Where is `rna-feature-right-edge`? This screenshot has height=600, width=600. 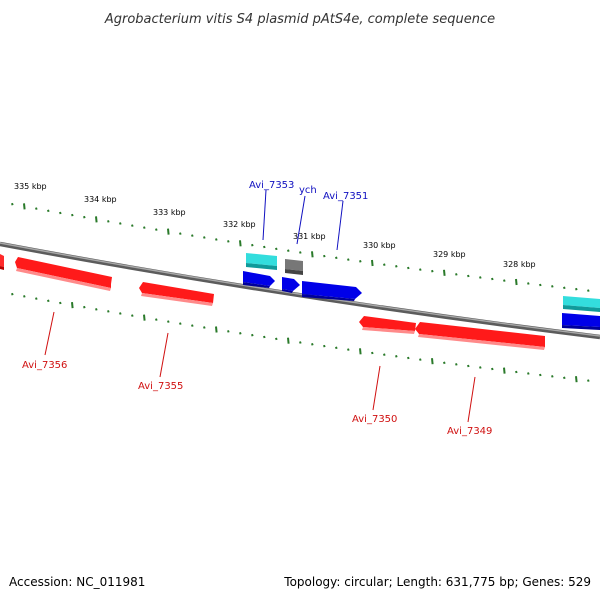
rna-feature-right-edge is located at coordinates (581, 304).